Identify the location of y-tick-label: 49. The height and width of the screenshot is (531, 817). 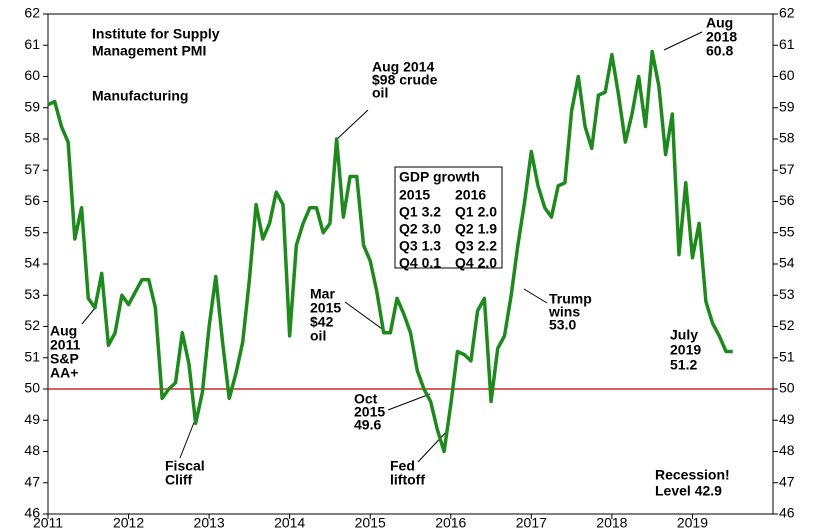
(32, 419).